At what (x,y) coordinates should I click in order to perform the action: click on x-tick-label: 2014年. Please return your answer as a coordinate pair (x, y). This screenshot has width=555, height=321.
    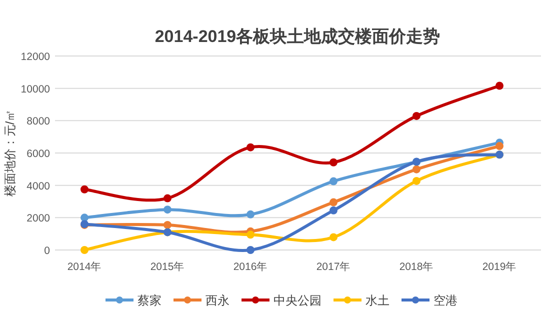
    Looking at the image, I should click on (84, 267).